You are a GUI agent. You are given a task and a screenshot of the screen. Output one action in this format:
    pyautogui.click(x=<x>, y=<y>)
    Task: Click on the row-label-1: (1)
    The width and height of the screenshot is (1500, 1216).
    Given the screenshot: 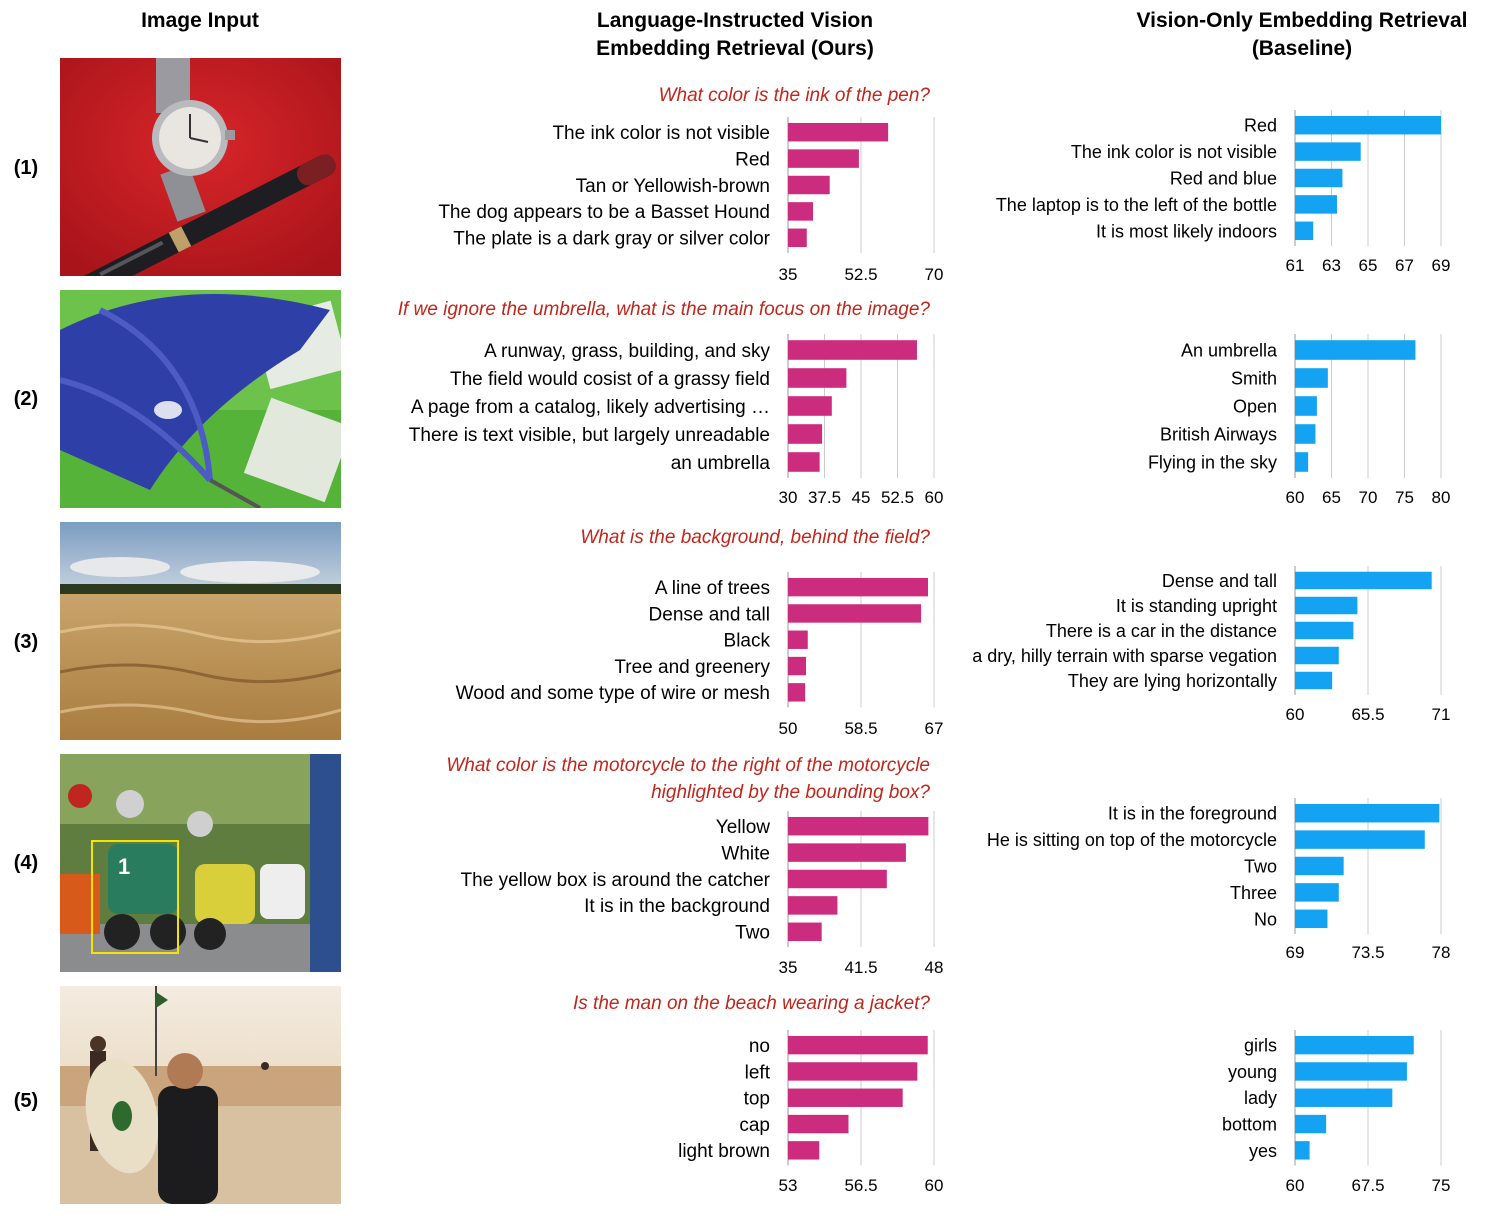 What is the action you would take?
    pyautogui.click(x=26, y=168)
    